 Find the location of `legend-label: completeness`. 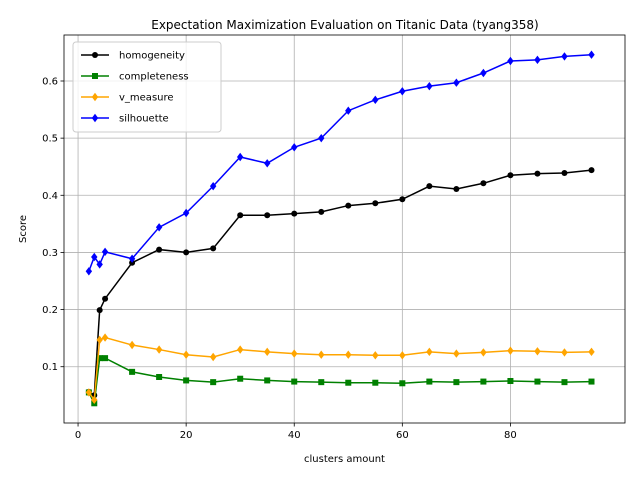

legend-label: completeness is located at coordinates (154, 77).